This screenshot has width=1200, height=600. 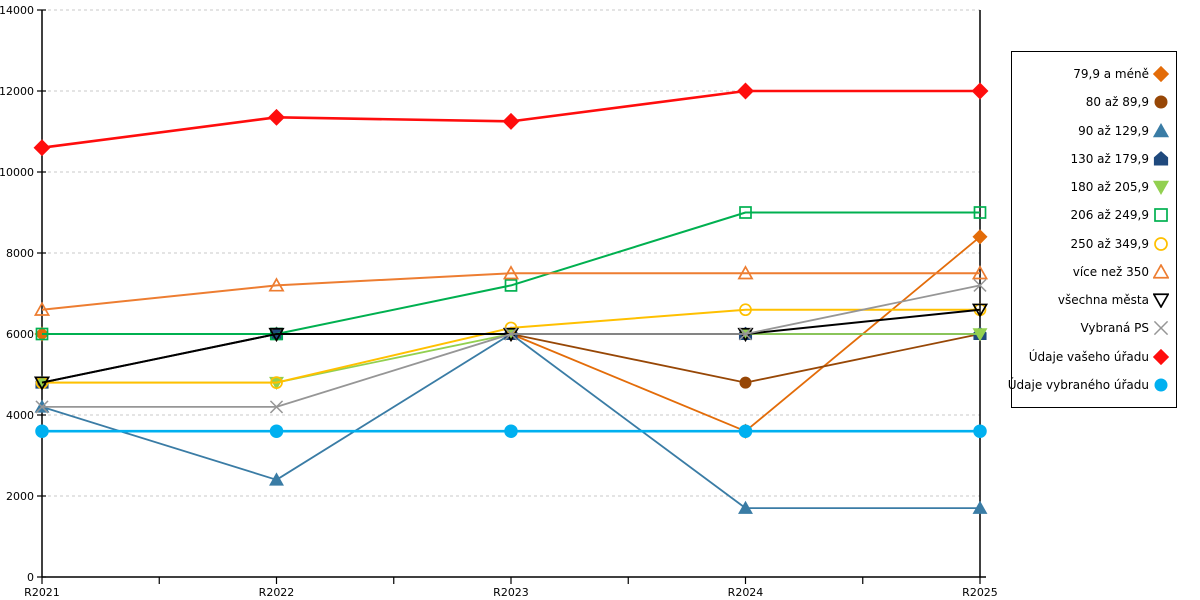 I want to click on legend-item-79-9-a-m-n: 79,9 a méně, so click(x=1092, y=74).